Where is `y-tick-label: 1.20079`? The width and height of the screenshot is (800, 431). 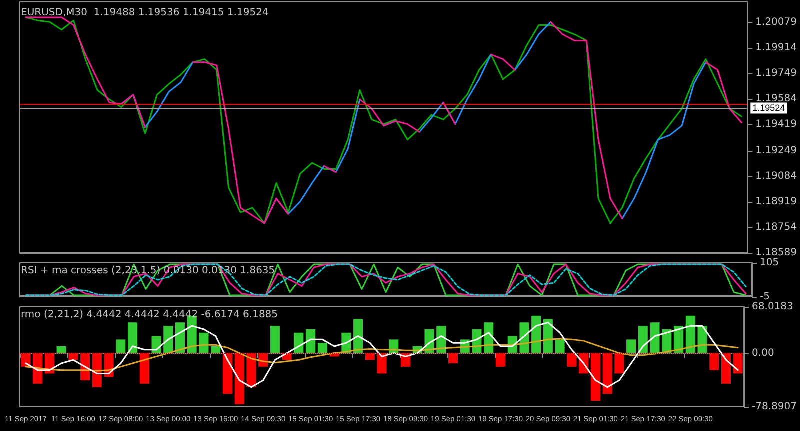
y-tick-label: 1.20079 is located at coordinates (777, 22).